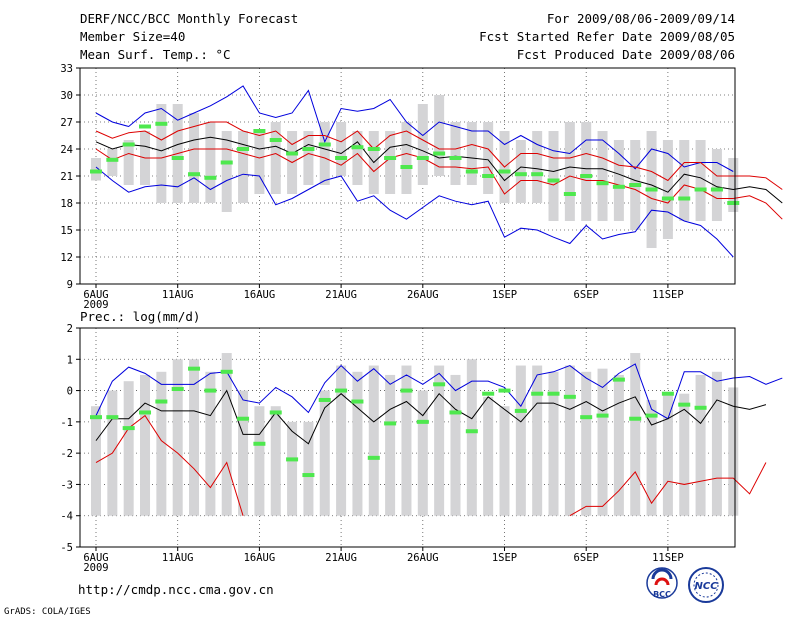  I want to click on temp-outer-high-line, so click(414, 128).